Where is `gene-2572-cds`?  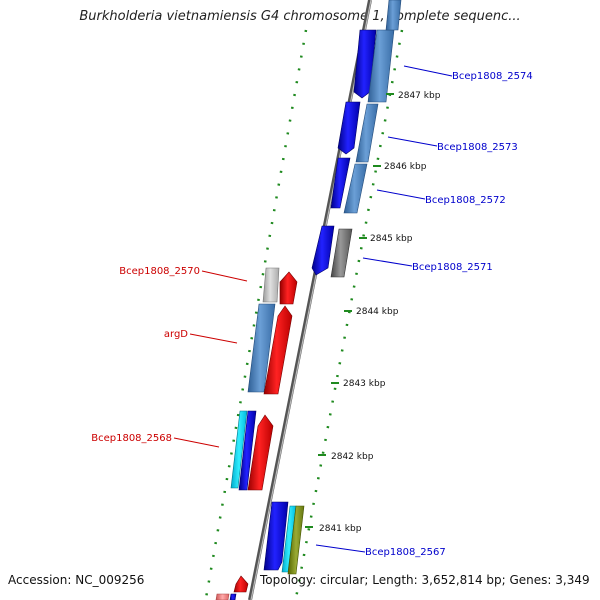
gene-2572-cds is located at coordinates (340, 183).